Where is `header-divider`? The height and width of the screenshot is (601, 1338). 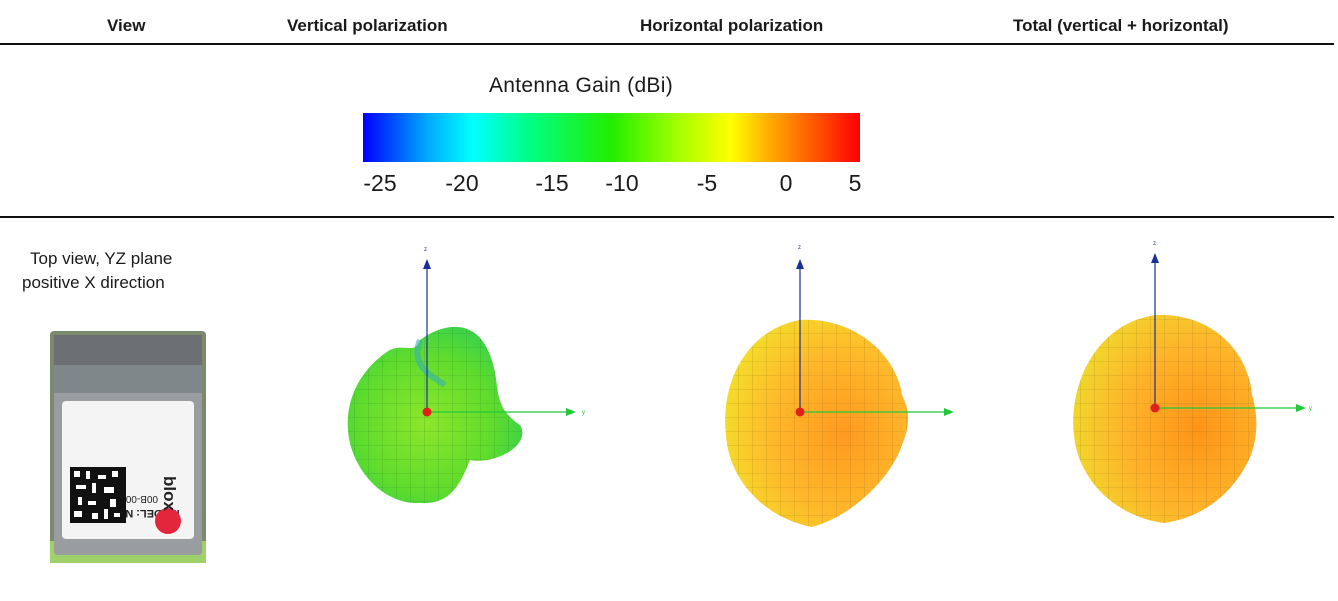
header-divider is located at coordinates (667, 44).